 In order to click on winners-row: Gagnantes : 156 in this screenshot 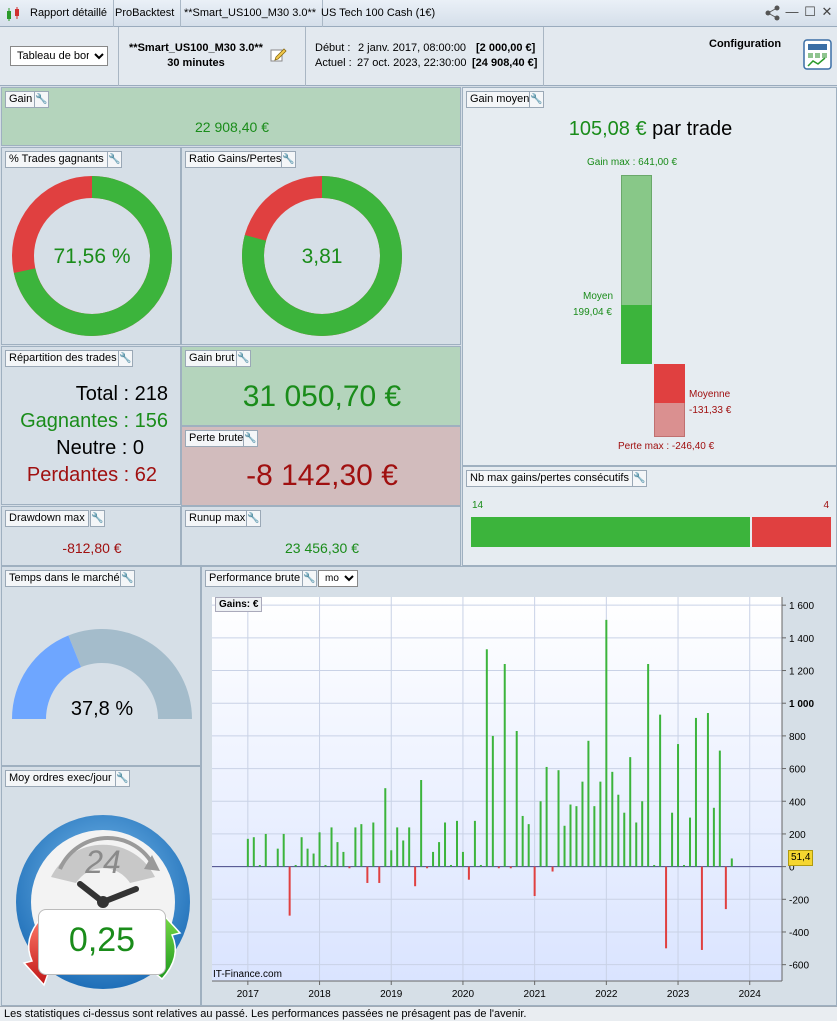, I will do `click(94, 421)`.